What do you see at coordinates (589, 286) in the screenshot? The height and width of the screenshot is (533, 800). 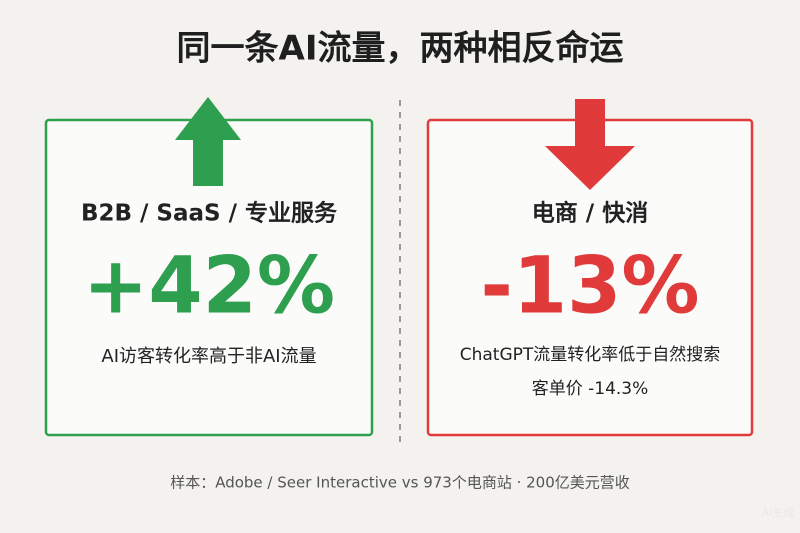 I see `panel-stat: -13%` at bounding box center [589, 286].